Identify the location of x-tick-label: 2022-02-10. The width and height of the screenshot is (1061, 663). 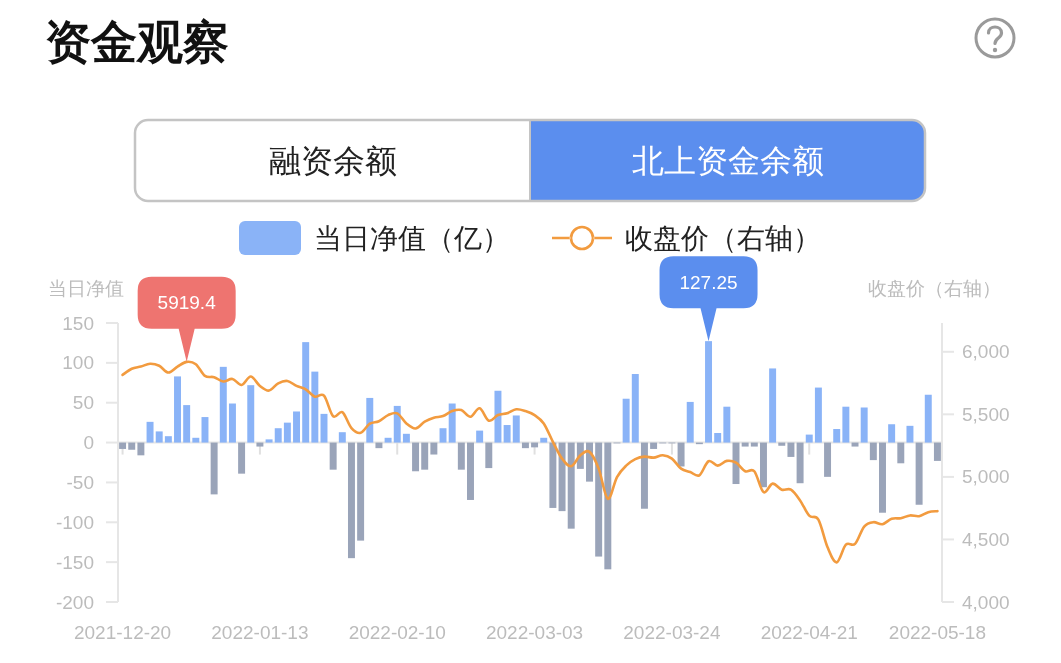
(397, 632).